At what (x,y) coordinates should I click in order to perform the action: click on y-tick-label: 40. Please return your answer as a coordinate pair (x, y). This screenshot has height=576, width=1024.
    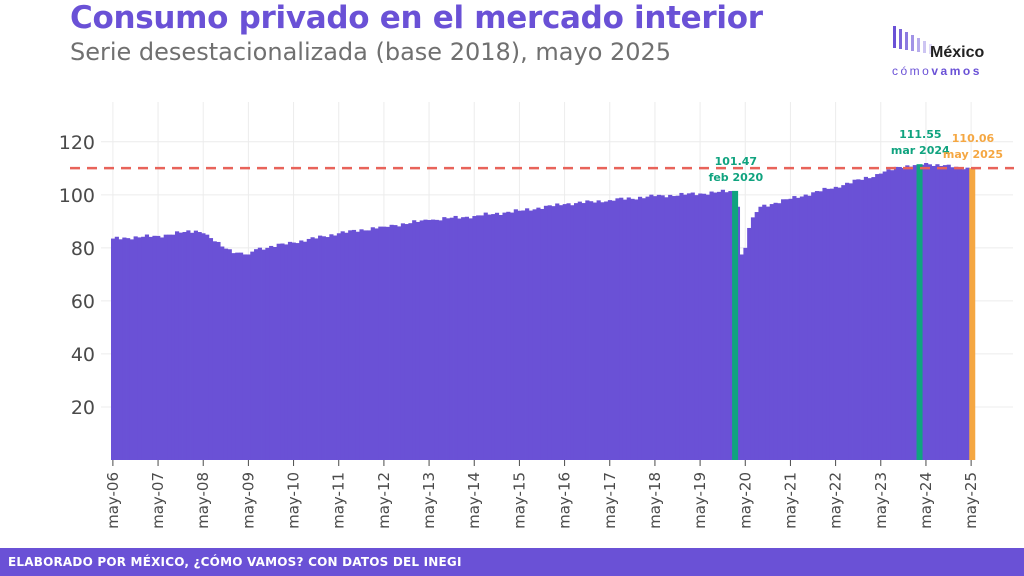
    Looking at the image, I should click on (83, 355).